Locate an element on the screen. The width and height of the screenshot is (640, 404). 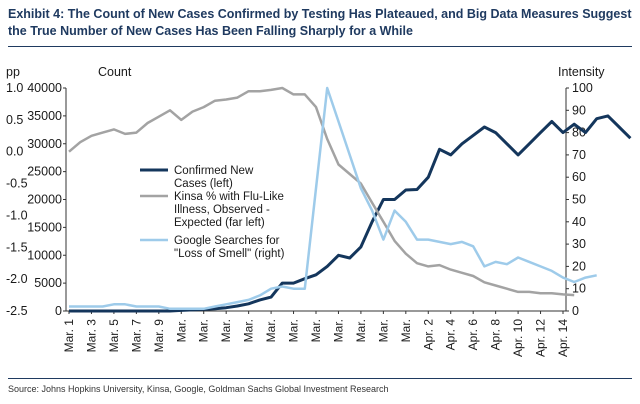
header-rule is located at coordinates (320, 46).